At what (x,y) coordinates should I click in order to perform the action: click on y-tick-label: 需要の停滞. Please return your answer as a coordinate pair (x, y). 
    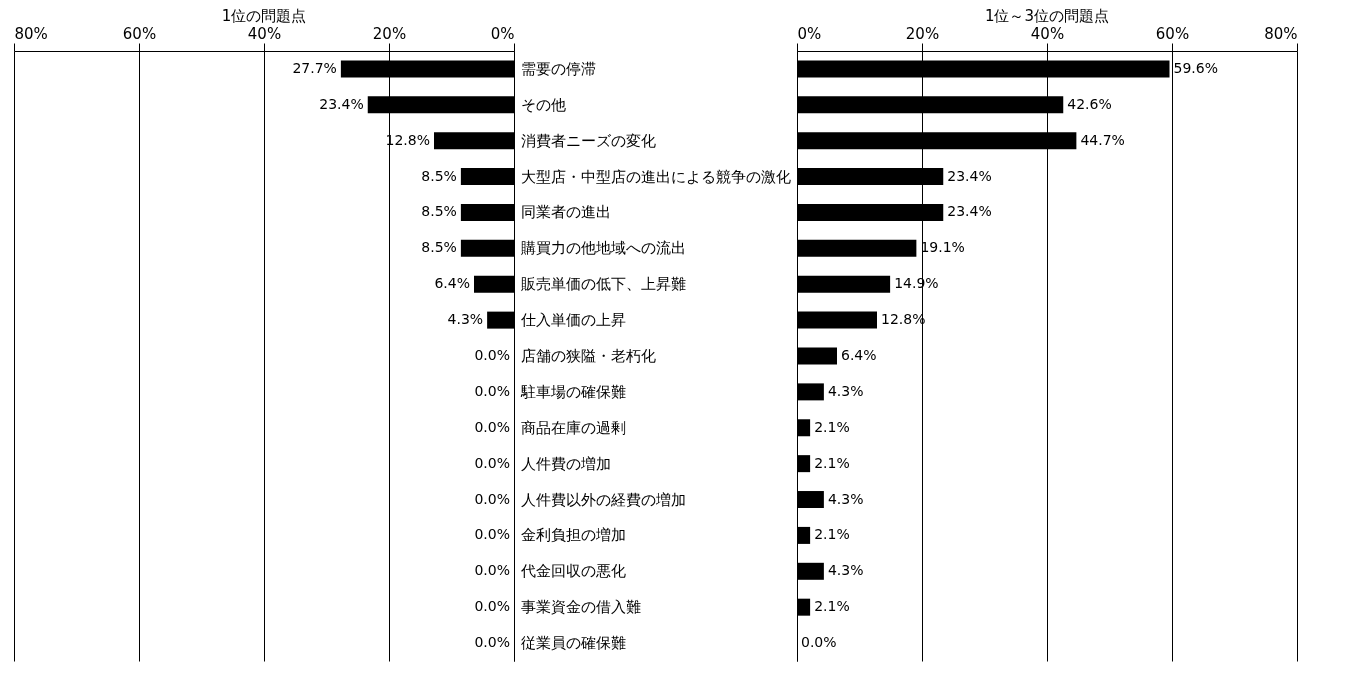
    Looking at the image, I should click on (558, 68).